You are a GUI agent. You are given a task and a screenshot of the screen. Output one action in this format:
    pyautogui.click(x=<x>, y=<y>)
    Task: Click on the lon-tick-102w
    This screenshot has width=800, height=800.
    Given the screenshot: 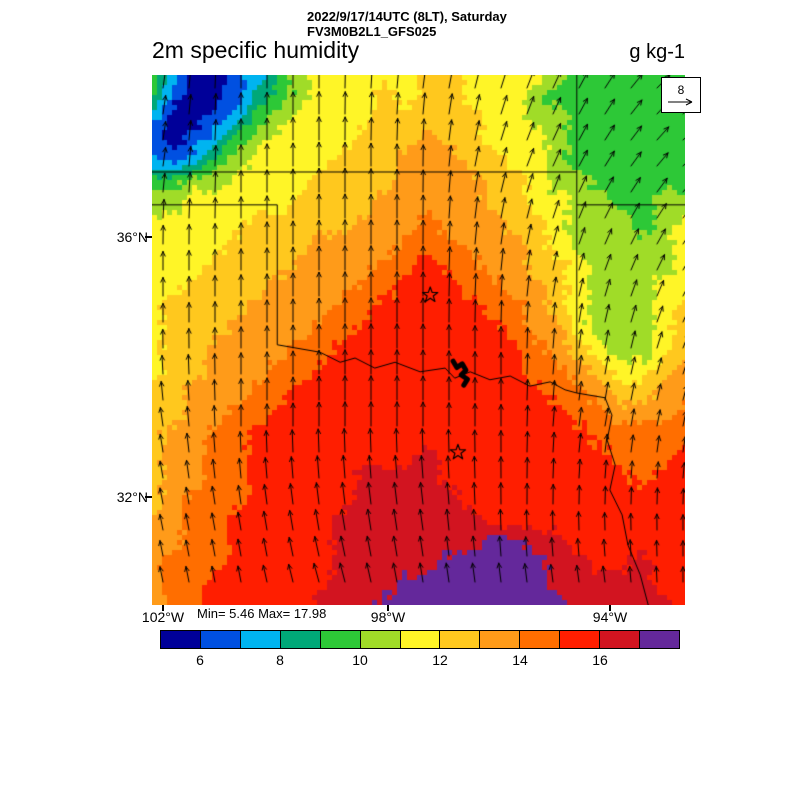 What is the action you would take?
    pyautogui.click(x=163, y=608)
    